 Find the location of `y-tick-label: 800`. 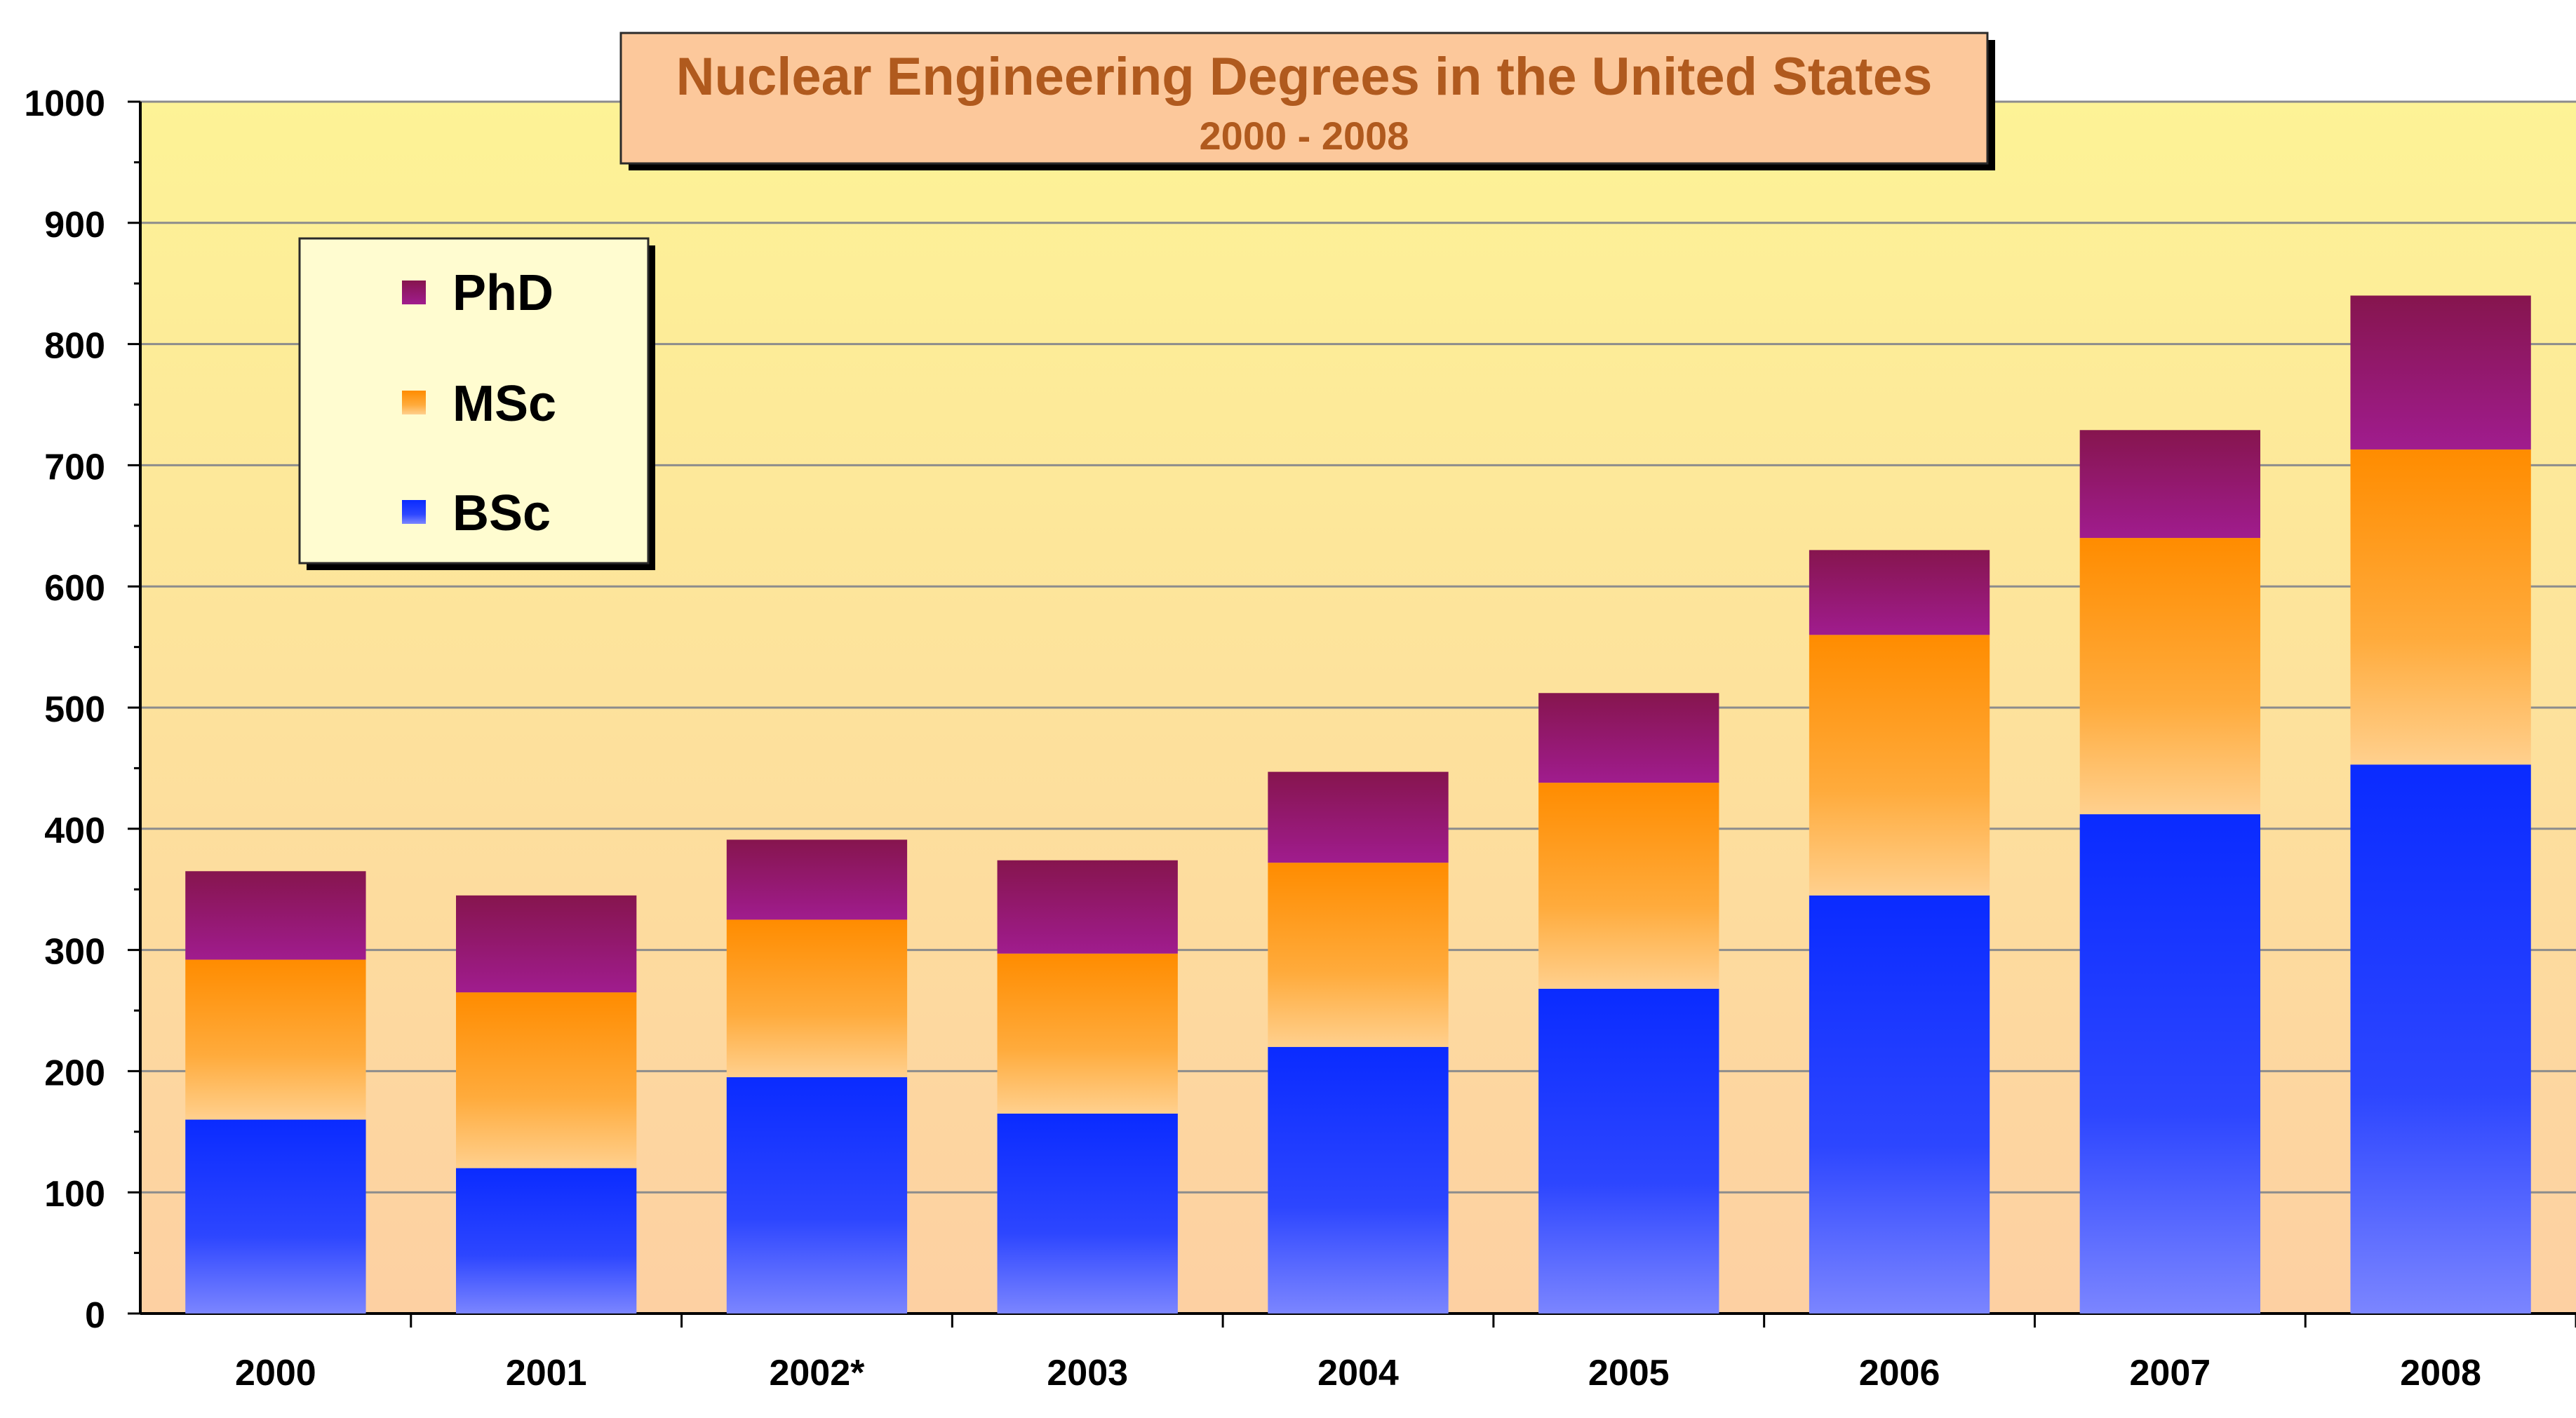

y-tick-label: 800 is located at coordinates (74, 346).